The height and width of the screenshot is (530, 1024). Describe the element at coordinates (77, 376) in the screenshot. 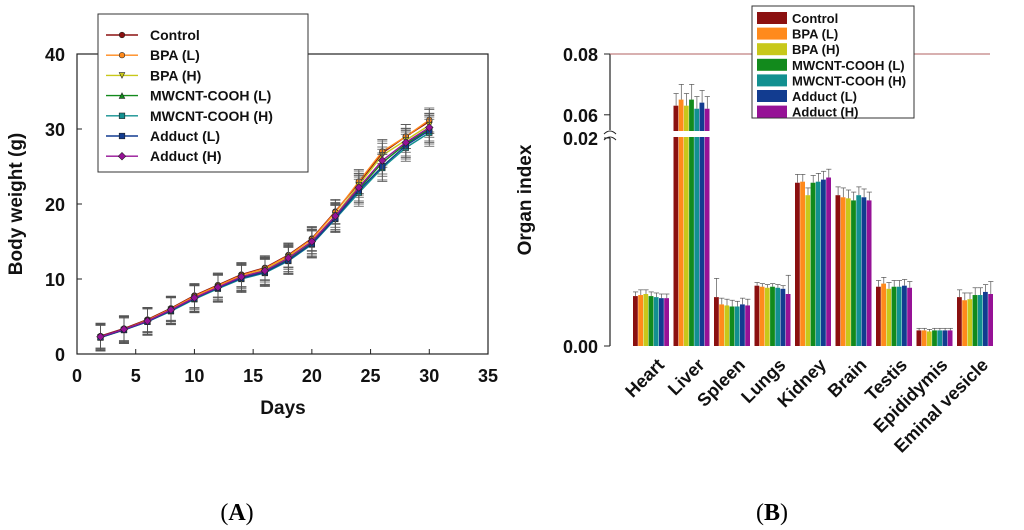

I see `a-x-tick-label: 0` at that location.